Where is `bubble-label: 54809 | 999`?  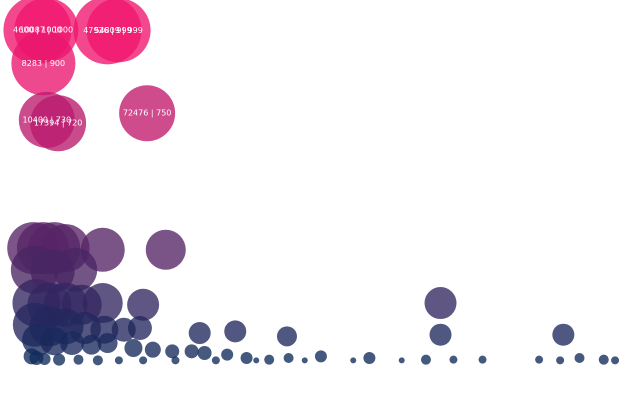
bubble-label: 54809 | 999 is located at coordinates (118, 30).